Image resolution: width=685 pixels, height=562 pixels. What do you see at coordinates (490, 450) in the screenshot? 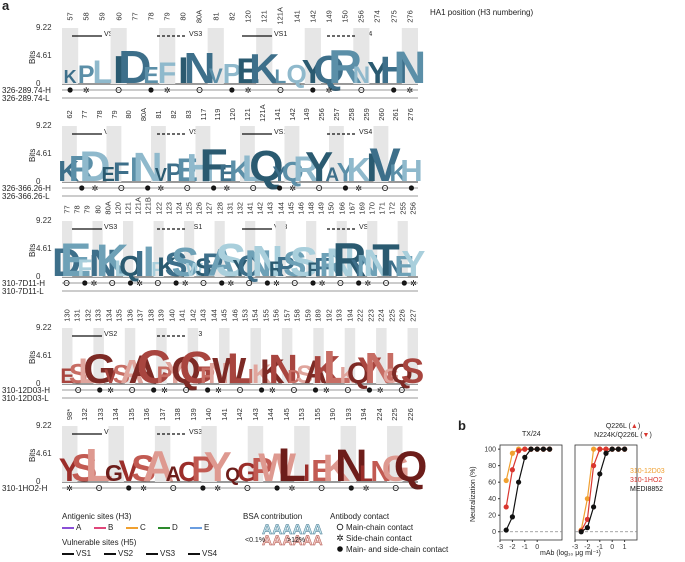
I see `y-tick-label: 100` at bounding box center [490, 450].